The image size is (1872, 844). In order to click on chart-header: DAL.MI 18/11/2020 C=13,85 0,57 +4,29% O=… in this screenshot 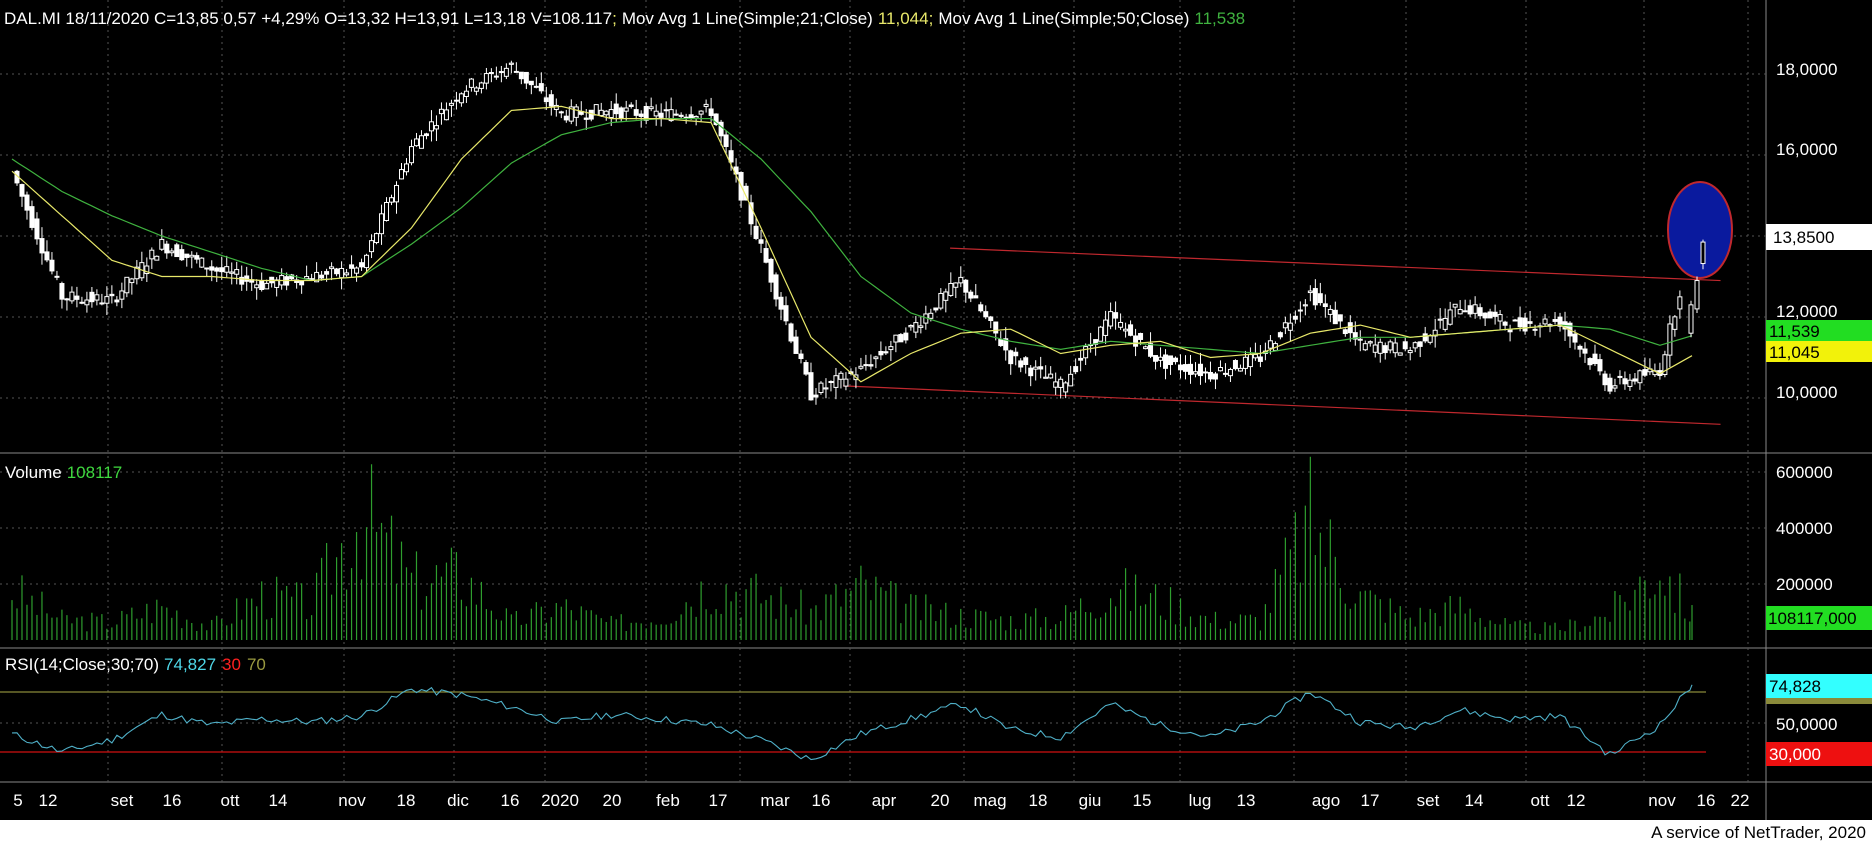, I will do `click(624, 18)`.